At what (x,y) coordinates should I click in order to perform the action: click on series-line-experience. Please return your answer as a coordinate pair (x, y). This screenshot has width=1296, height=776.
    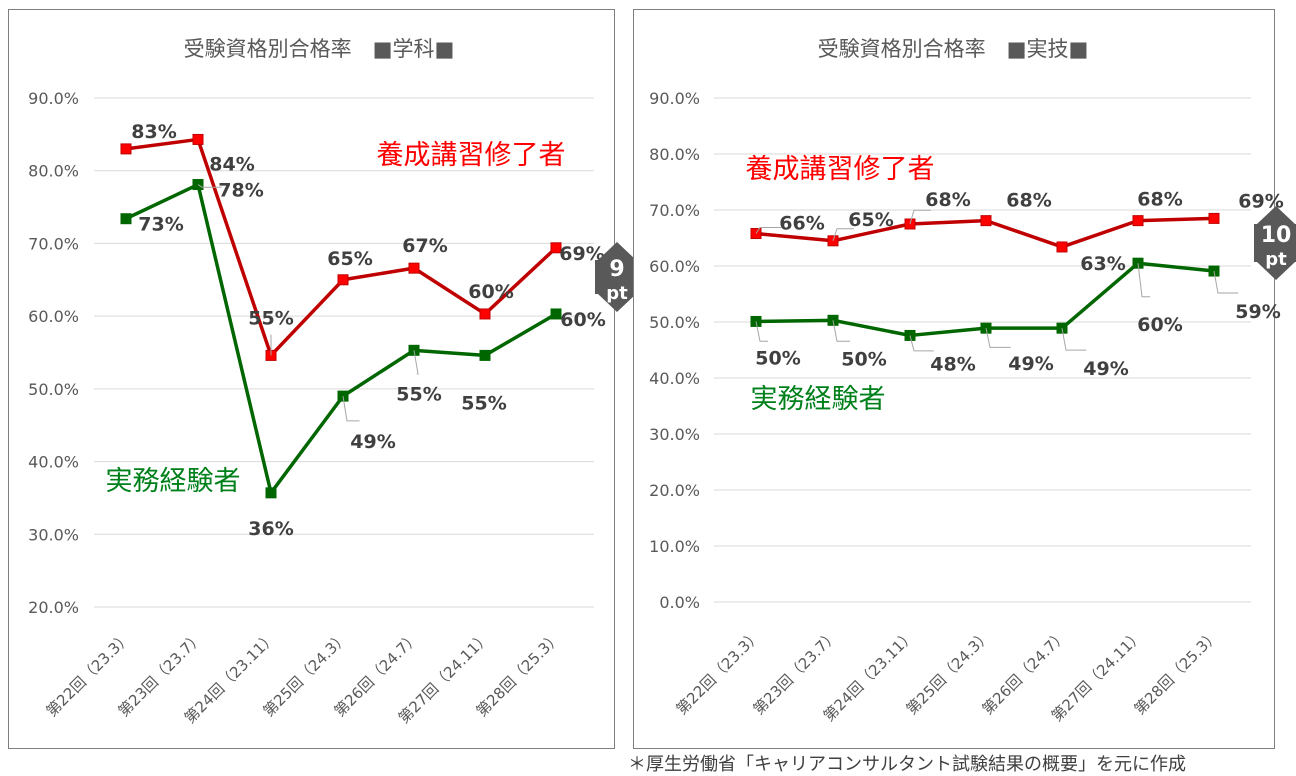
    Looking at the image, I should click on (341, 338).